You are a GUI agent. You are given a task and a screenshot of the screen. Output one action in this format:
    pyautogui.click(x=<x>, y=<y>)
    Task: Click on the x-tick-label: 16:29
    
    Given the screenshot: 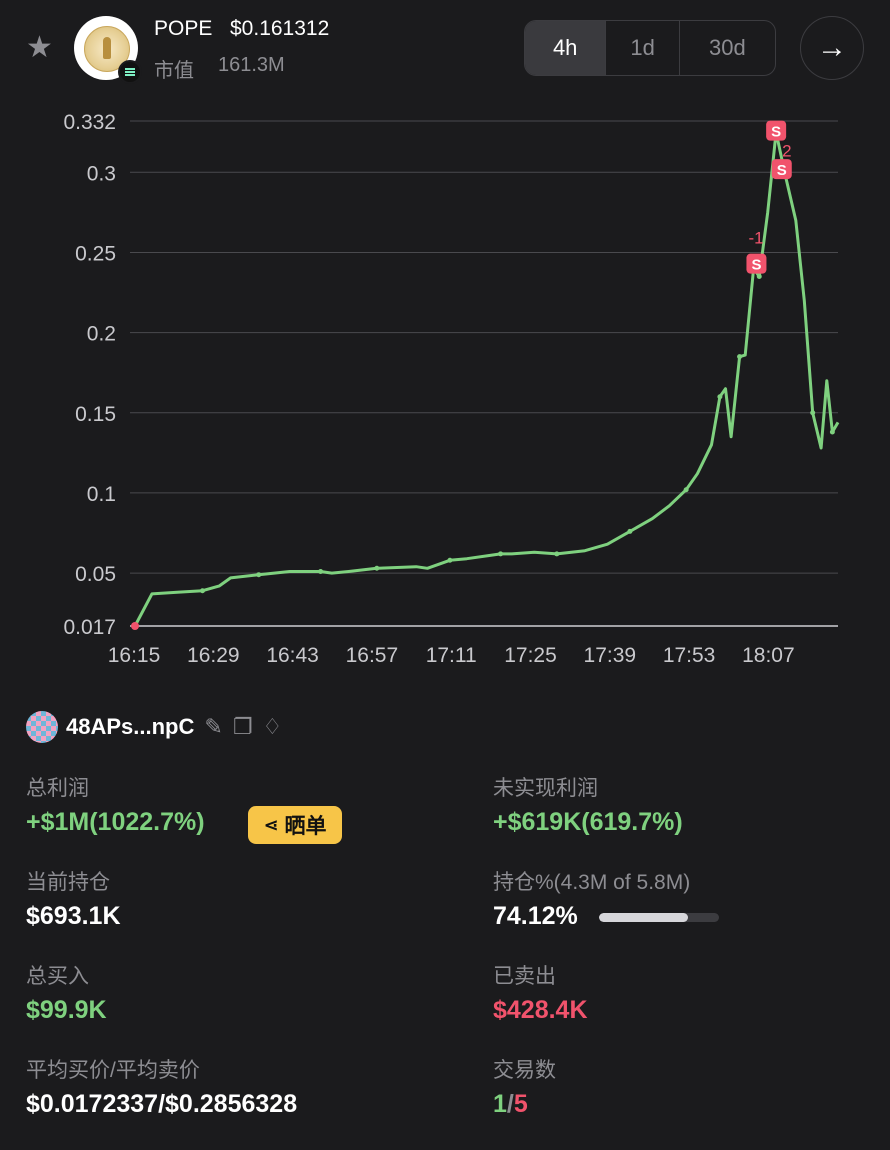 What is the action you would take?
    pyautogui.click(x=213, y=655)
    